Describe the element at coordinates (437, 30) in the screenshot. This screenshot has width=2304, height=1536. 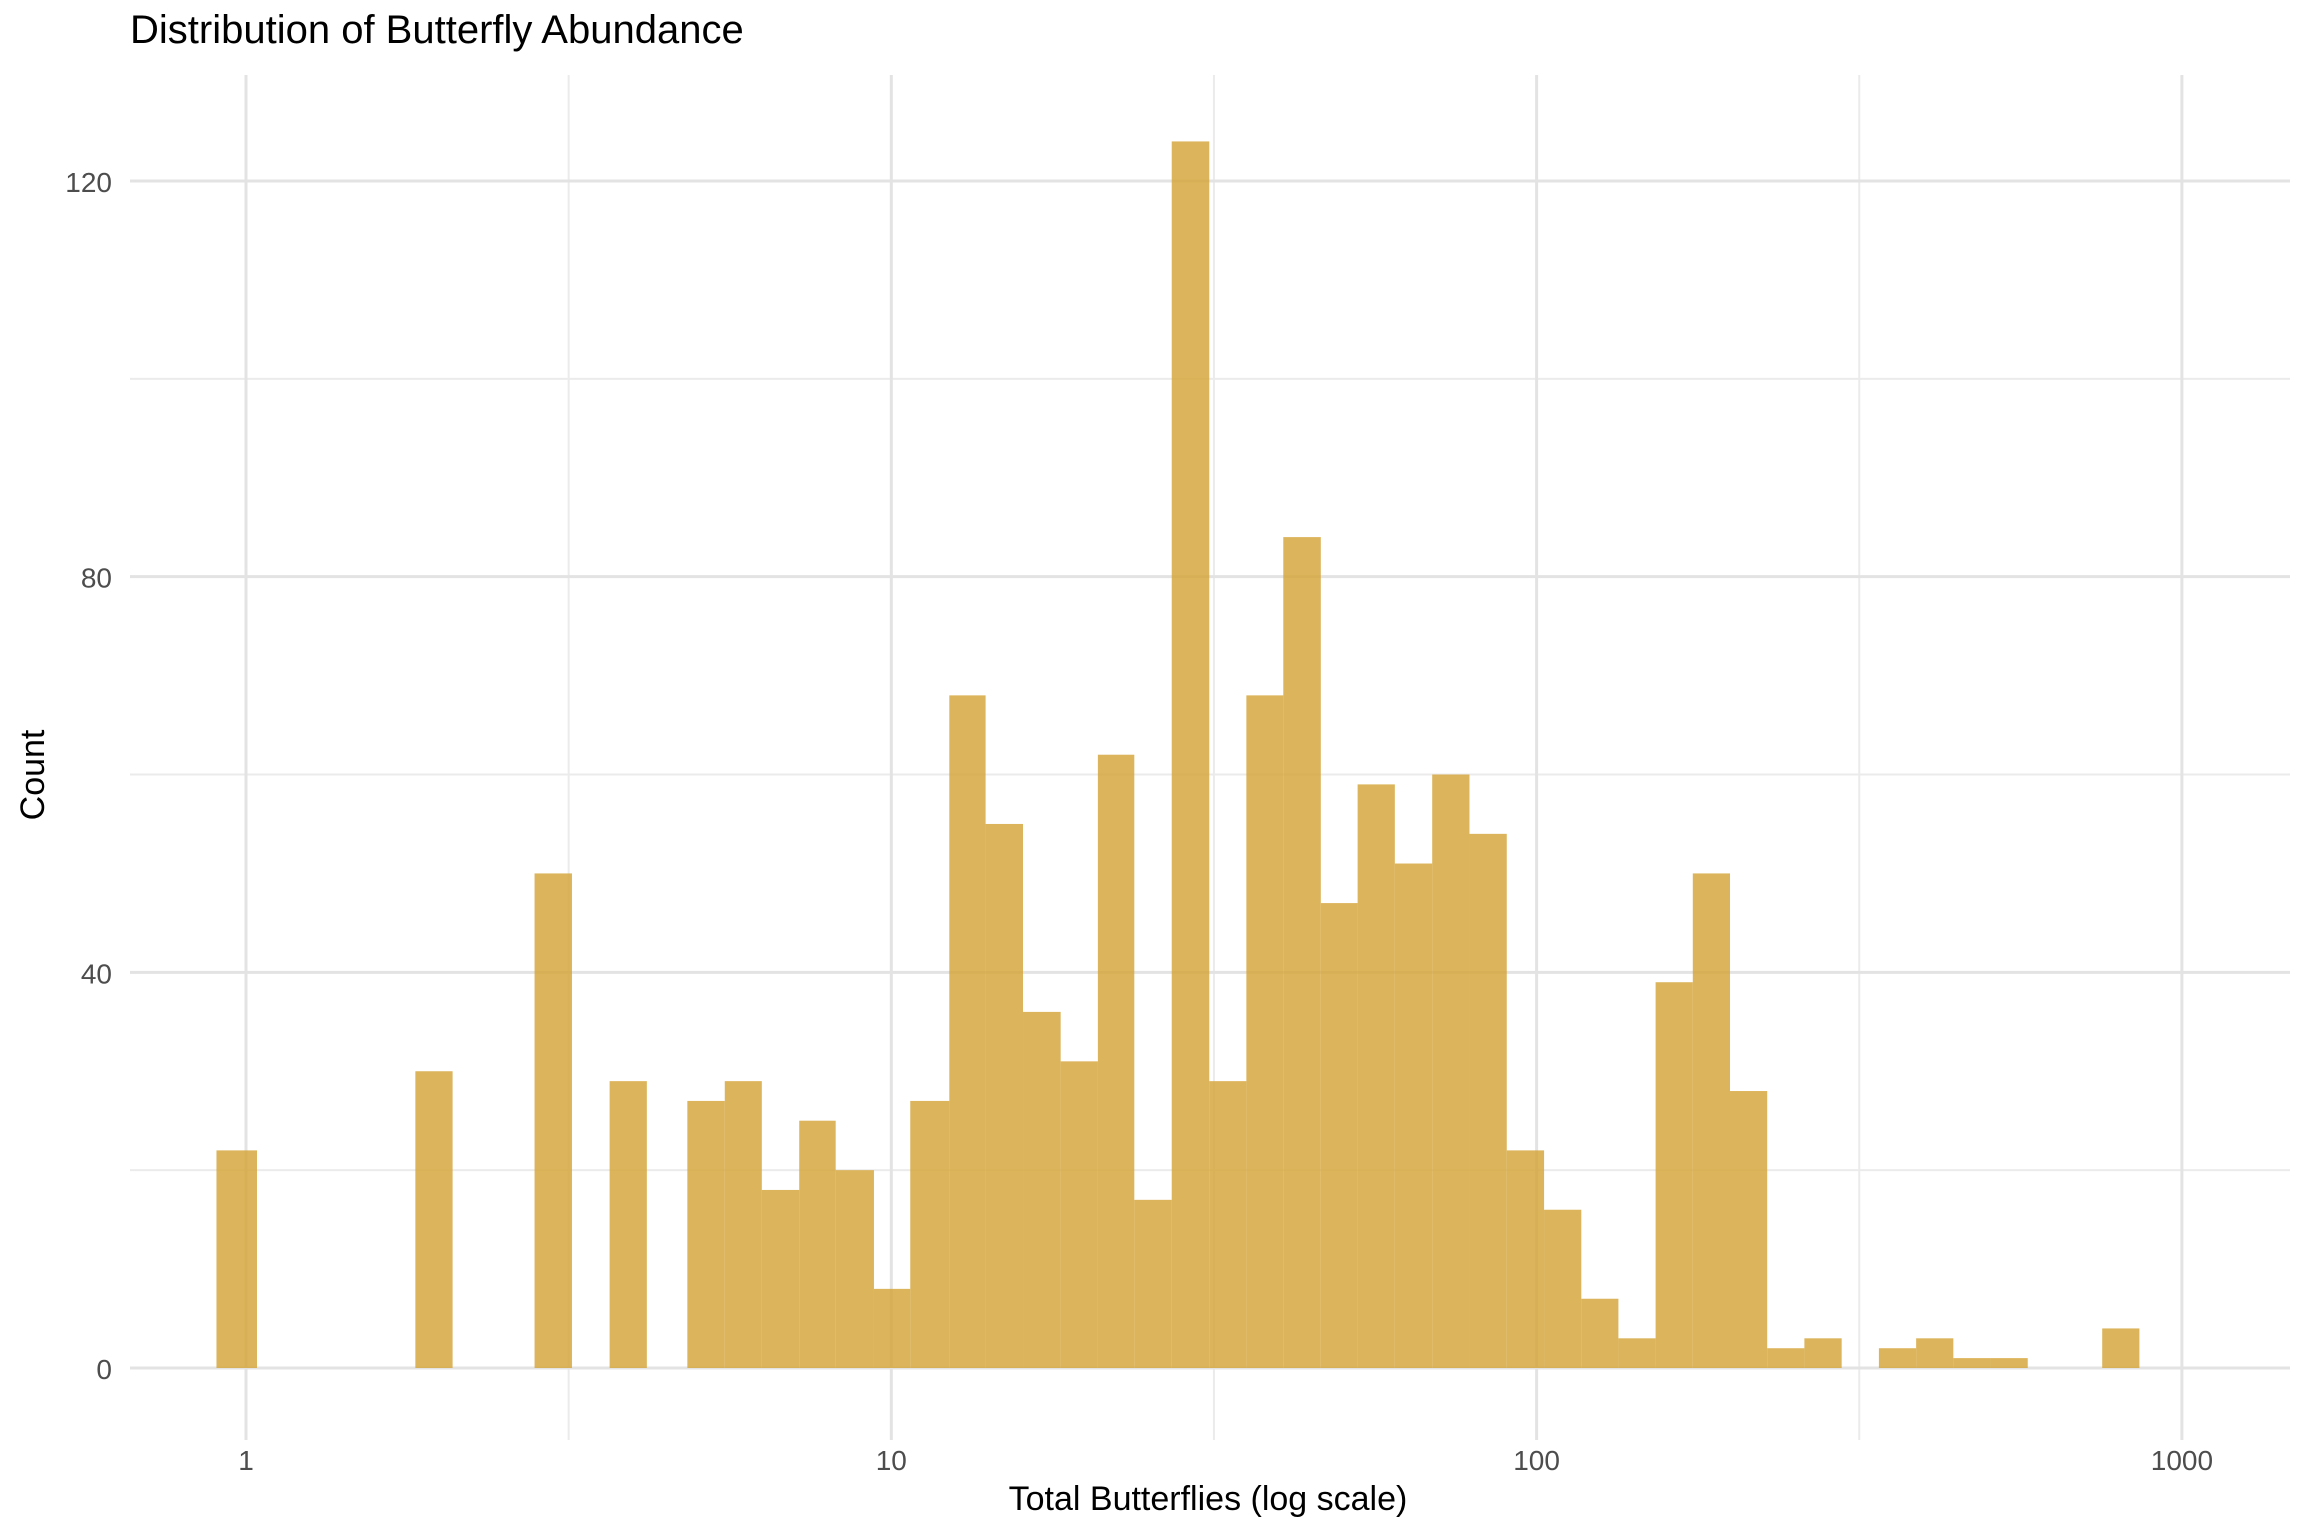
I see `chart-title: Distribution of Butterfly Abundance` at that location.